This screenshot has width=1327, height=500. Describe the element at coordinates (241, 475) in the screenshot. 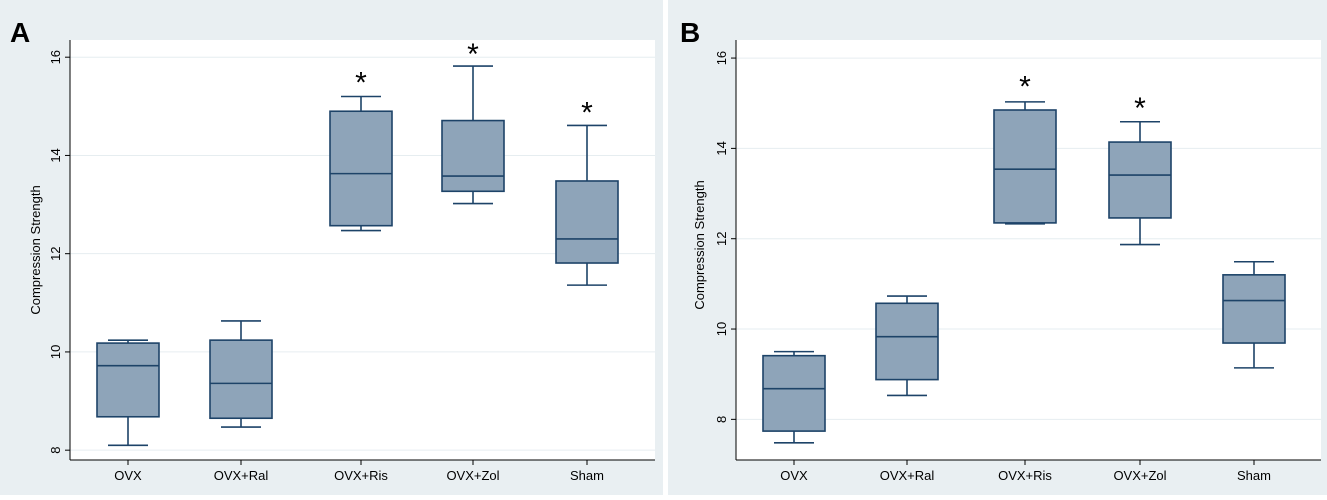

I see `panel-a-x-tick-label: OVX+Ral` at that location.